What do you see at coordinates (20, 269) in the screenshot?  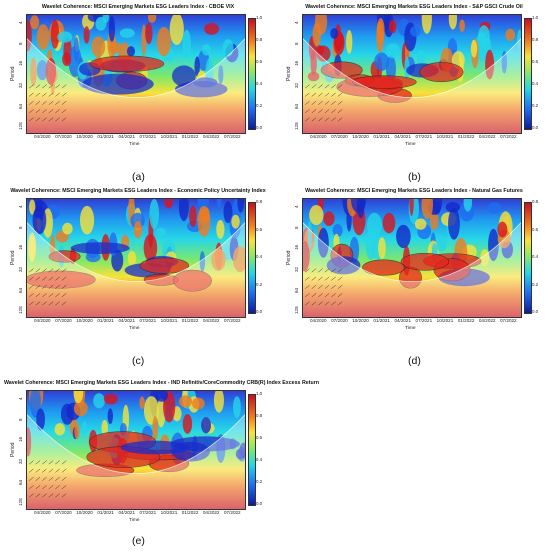 I see `y-tick-label: 32` at bounding box center [20, 269].